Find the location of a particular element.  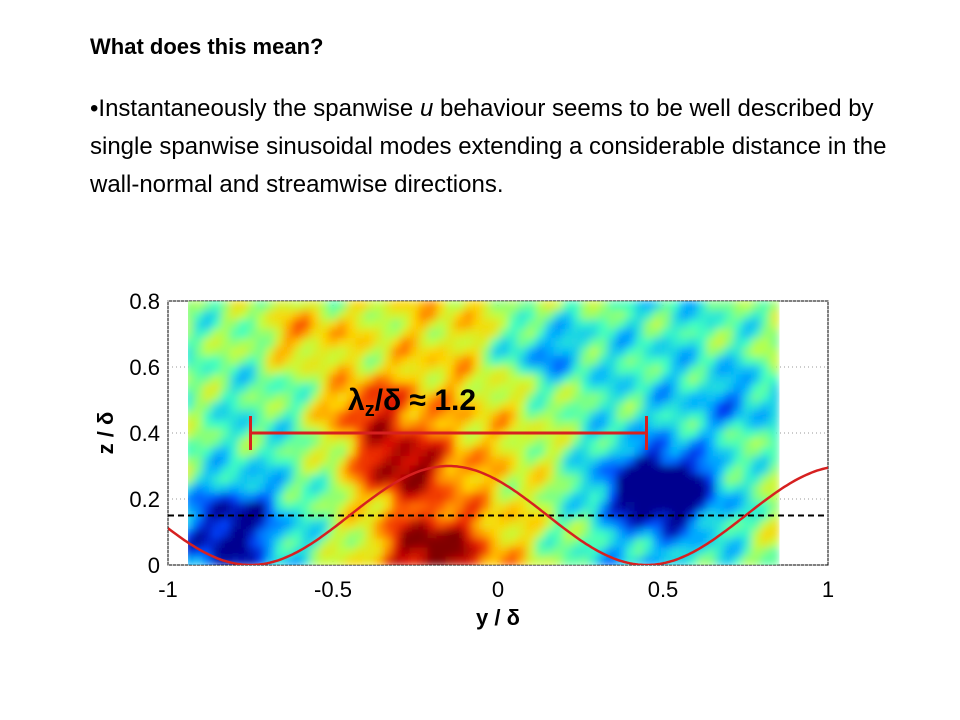

x-tick-label: 1 is located at coordinates (828, 589).